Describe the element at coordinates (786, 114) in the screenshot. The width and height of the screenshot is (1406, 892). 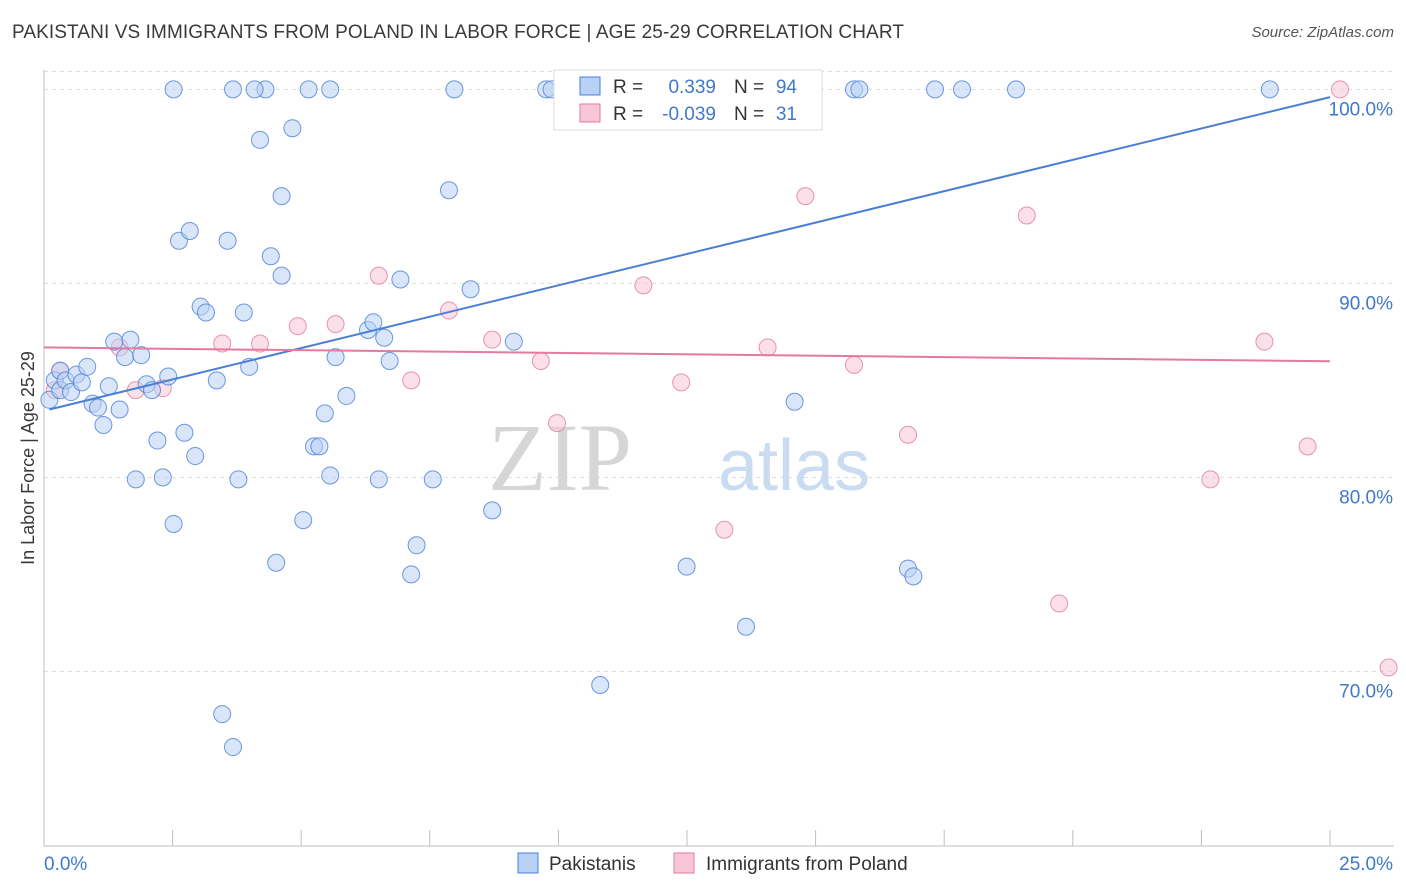
I see `stats-n-value-2: 31` at that location.